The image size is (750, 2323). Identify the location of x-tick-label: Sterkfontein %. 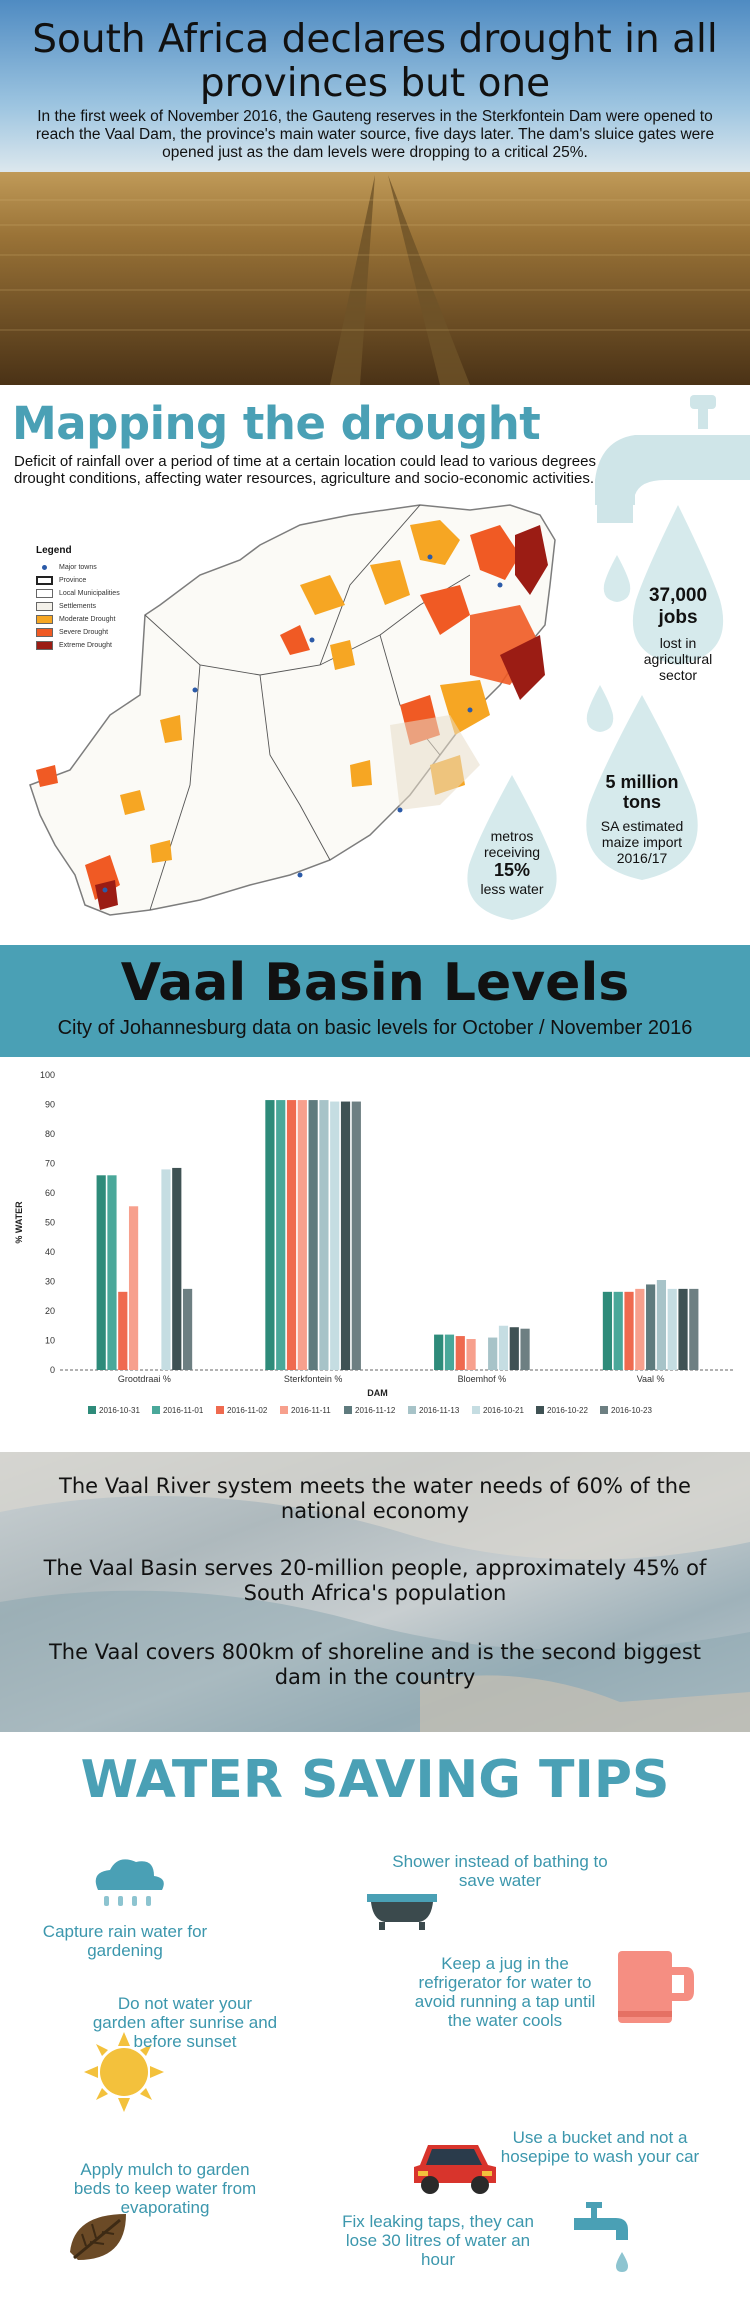
(313, 1379).